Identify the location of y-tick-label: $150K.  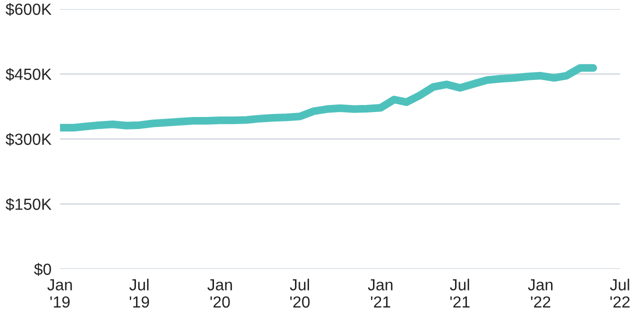
(29, 204).